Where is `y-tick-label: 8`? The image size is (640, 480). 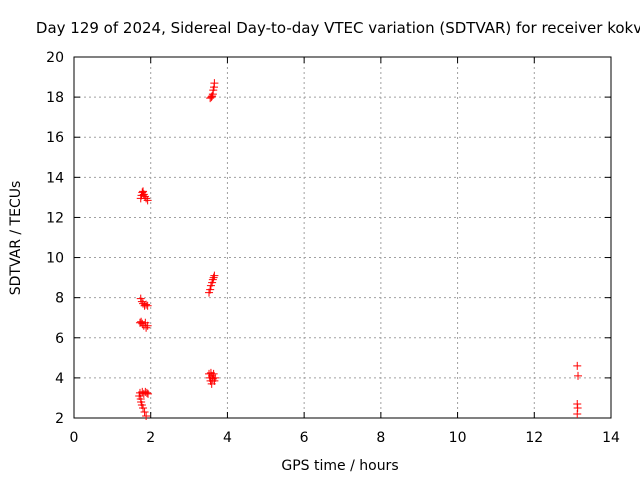
y-tick-label: 8 is located at coordinates (59, 299).